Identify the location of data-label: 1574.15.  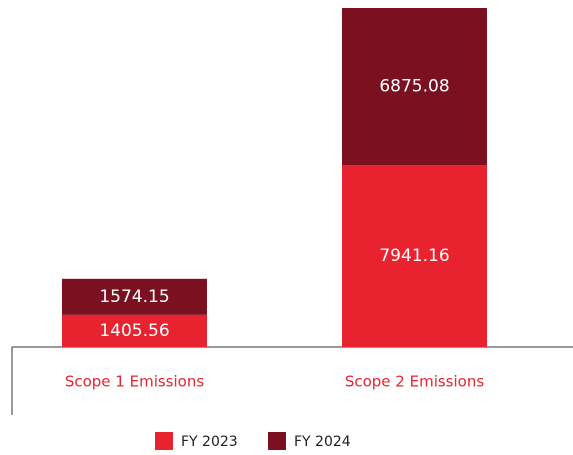
(134, 297).